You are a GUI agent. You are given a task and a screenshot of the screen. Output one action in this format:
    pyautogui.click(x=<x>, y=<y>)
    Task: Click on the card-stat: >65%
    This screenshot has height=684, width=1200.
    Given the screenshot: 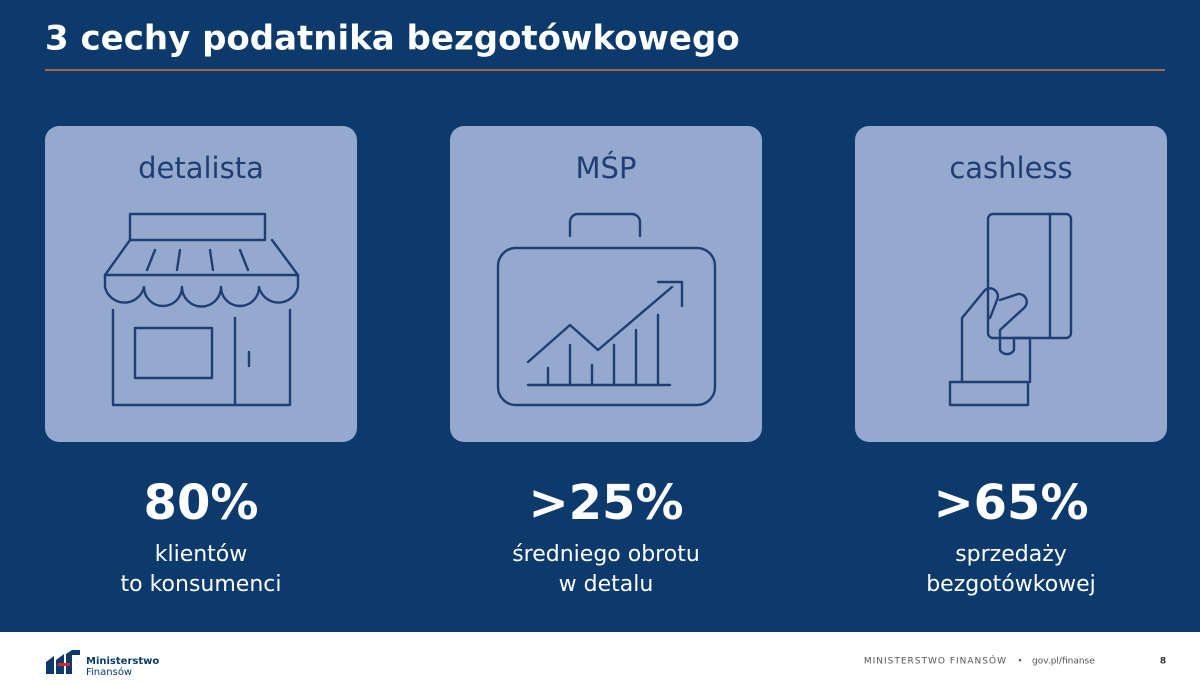 What is the action you would take?
    pyautogui.click(x=1010, y=503)
    